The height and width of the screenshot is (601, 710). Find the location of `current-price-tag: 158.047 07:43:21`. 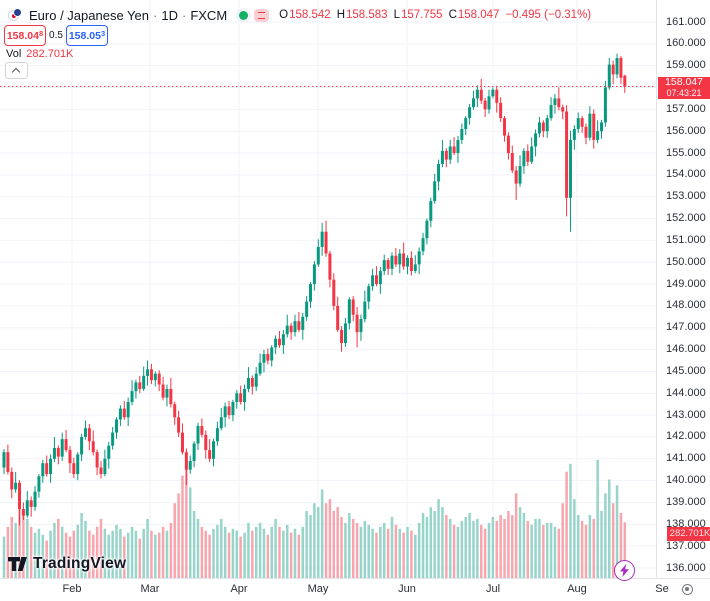

current-price-tag: 158.047 07:43:21 is located at coordinates (684, 87).